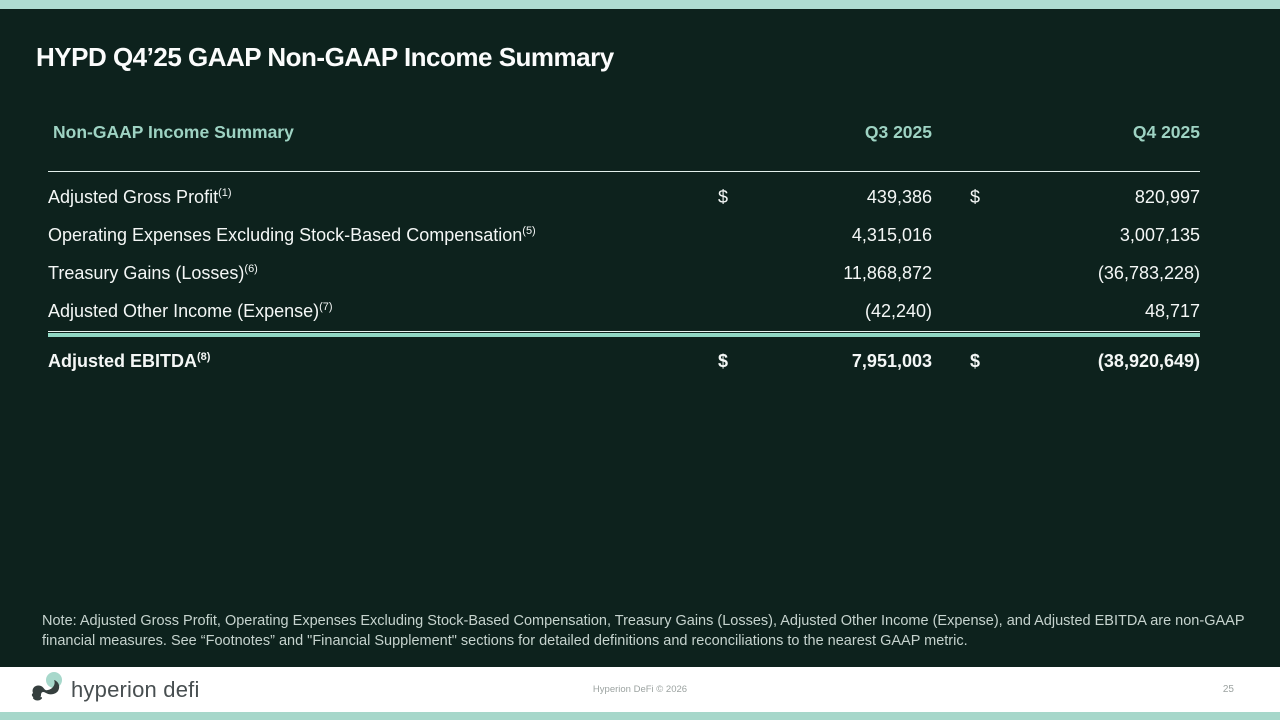 The height and width of the screenshot is (720, 1280). I want to click on slide-title: HYPD Q4’25 GAAP Non-GAAP Income Summary, so click(325, 57).